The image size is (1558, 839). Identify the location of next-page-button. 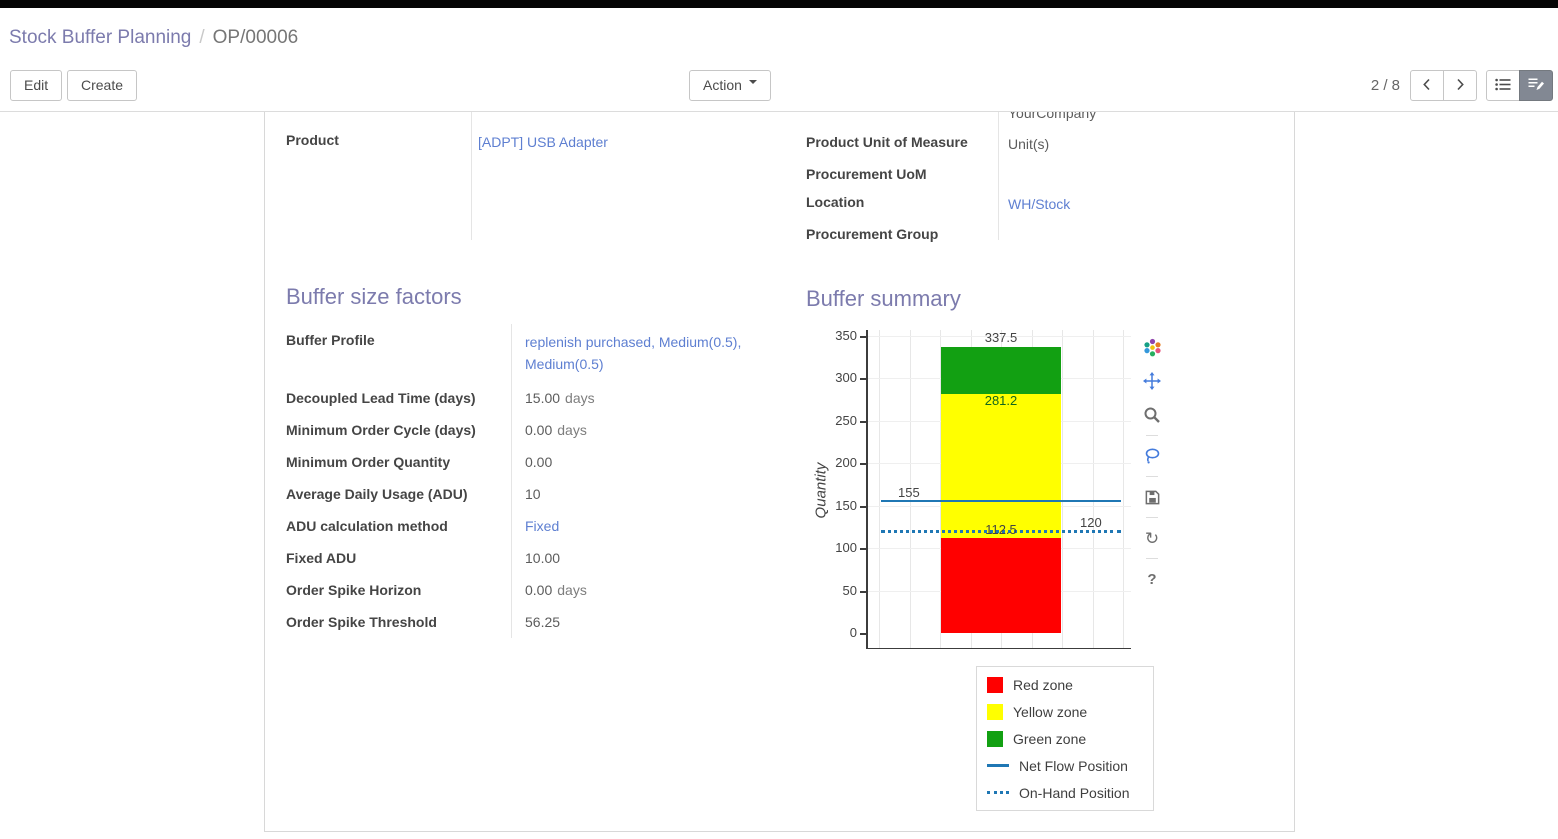
(1460, 85).